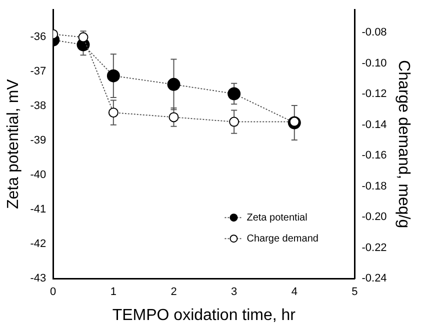 This screenshot has height=329, width=421. What do you see at coordinates (374, 94) in the screenshot?
I see `y2-tick-label: -0.12` at bounding box center [374, 94].